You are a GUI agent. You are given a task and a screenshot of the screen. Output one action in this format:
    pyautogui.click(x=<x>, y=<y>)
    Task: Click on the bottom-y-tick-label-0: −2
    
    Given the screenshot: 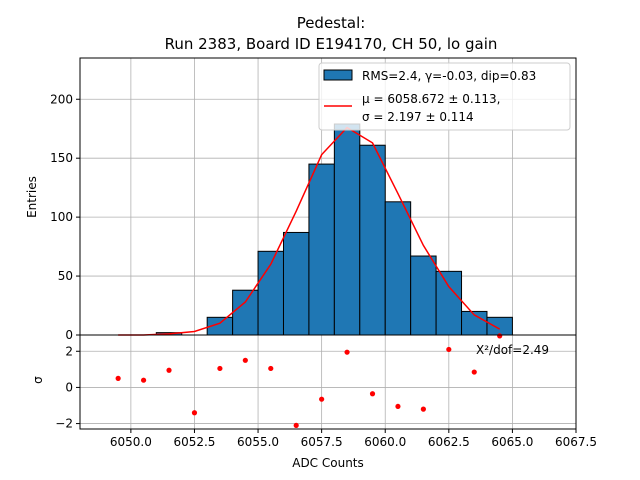 What is the action you would take?
    pyautogui.click(x=64, y=424)
    